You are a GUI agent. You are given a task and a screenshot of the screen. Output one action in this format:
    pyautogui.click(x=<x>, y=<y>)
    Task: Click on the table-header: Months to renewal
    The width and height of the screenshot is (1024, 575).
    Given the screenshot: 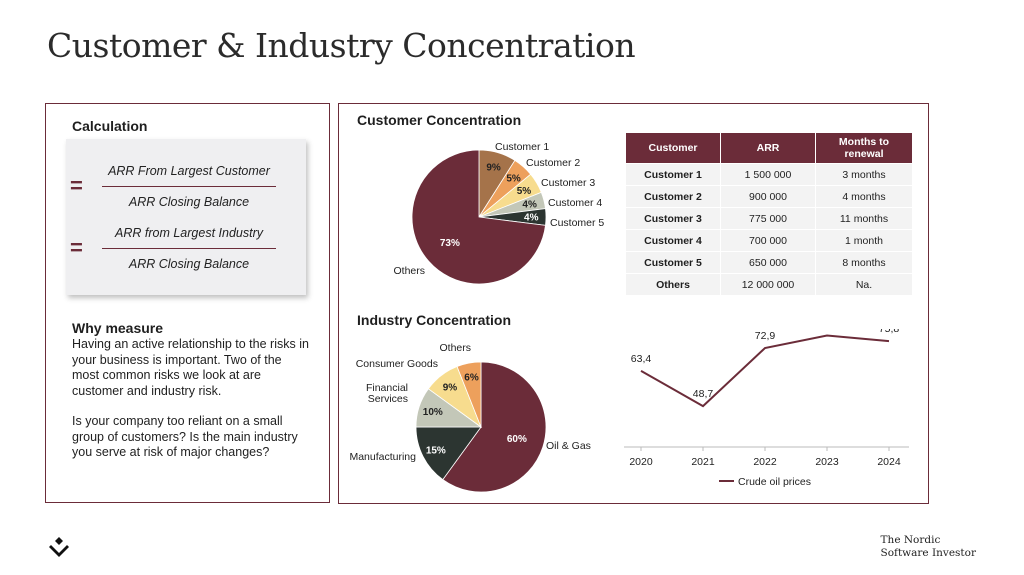 What is the action you would take?
    pyautogui.click(x=864, y=148)
    